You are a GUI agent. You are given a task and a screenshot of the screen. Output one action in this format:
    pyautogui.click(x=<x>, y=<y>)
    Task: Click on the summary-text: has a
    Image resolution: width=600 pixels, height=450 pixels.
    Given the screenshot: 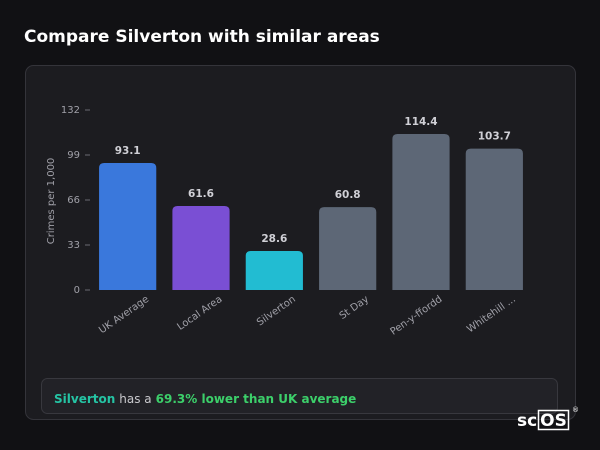 What is the action you would take?
    pyautogui.click(x=135, y=399)
    